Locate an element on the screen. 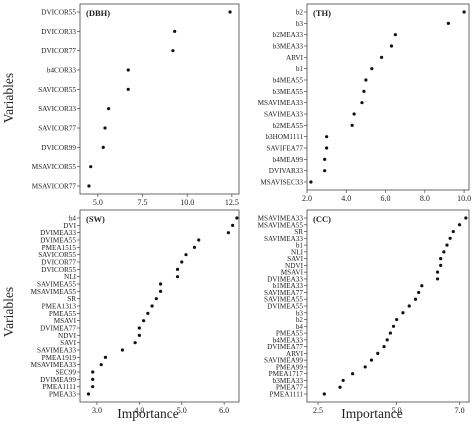 The height and width of the screenshot is (426, 474). y-tick-label: SAVIMEA99 is located at coordinates (283, 361).